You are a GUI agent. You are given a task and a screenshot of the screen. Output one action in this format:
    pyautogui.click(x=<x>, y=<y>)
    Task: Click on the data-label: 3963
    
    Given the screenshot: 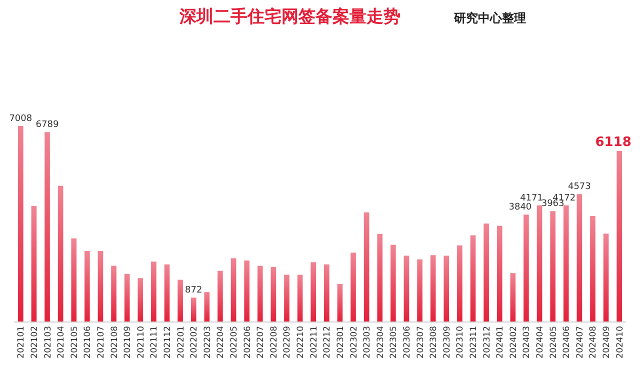 What is the action you would take?
    pyautogui.click(x=552, y=204)
    